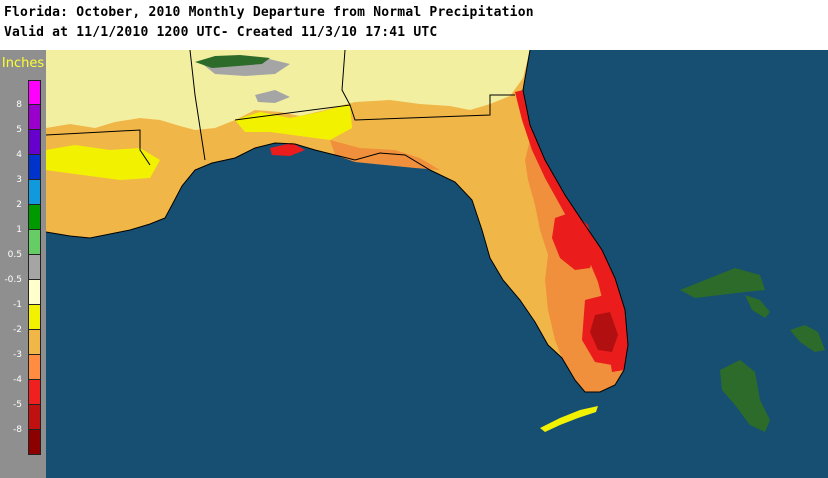  I want to click on land-bahamas-grand-bahama, so click(722, 283).